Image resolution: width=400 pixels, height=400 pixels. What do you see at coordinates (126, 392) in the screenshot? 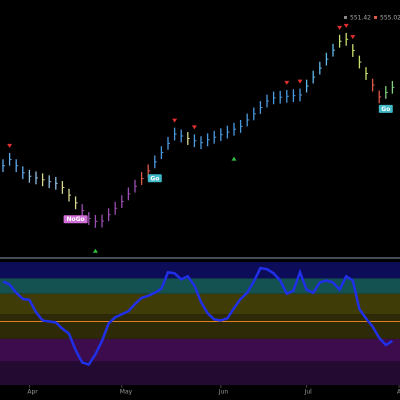
I see `x-tick-label: May` at bounding box center [126, 392].